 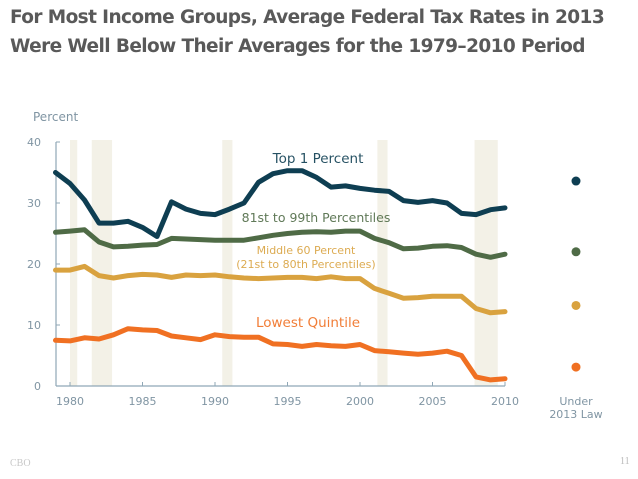 I want to click on x-tick-label: 2000, so click(x=360, y=401).